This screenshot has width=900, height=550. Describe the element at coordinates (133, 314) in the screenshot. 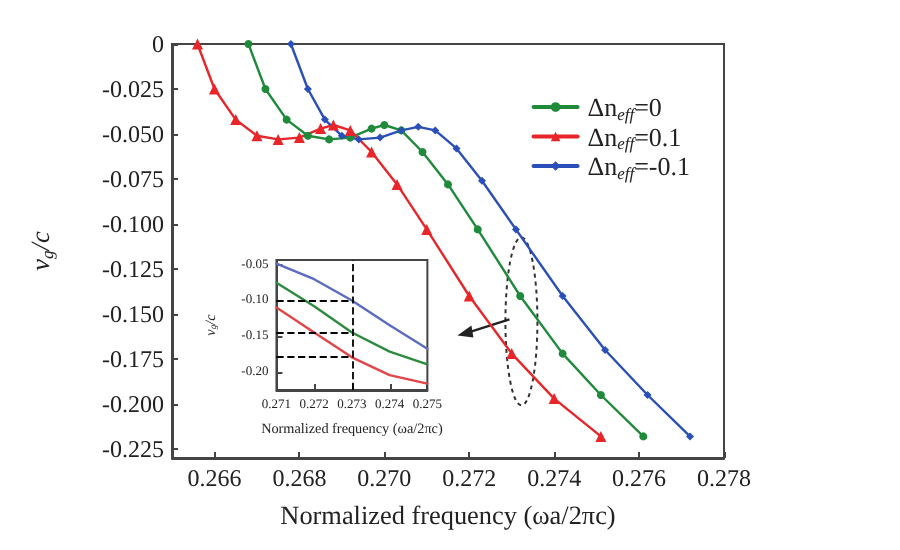

I see `y-tick-label: -0.150` at that location.